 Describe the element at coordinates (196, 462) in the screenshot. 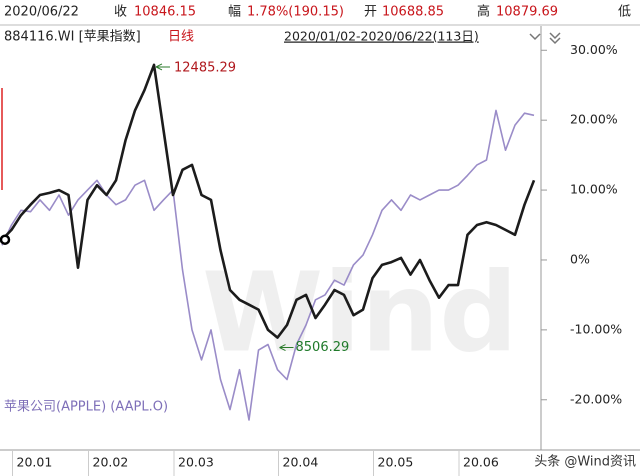

I see `x-tick-label: 20.03` at that location.